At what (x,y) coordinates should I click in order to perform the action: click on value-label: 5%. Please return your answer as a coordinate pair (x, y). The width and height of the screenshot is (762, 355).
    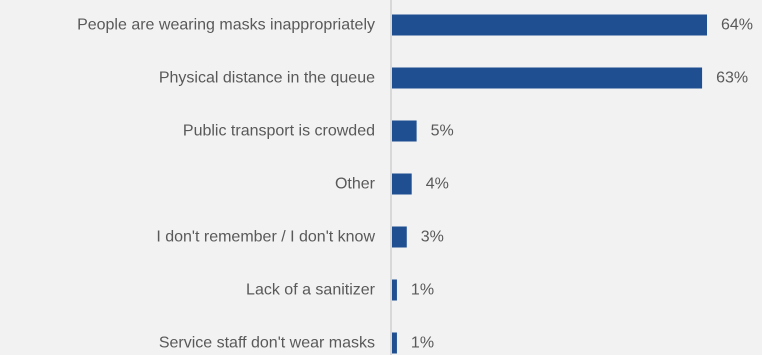
    Looking at the image, I should click on (442, 131).